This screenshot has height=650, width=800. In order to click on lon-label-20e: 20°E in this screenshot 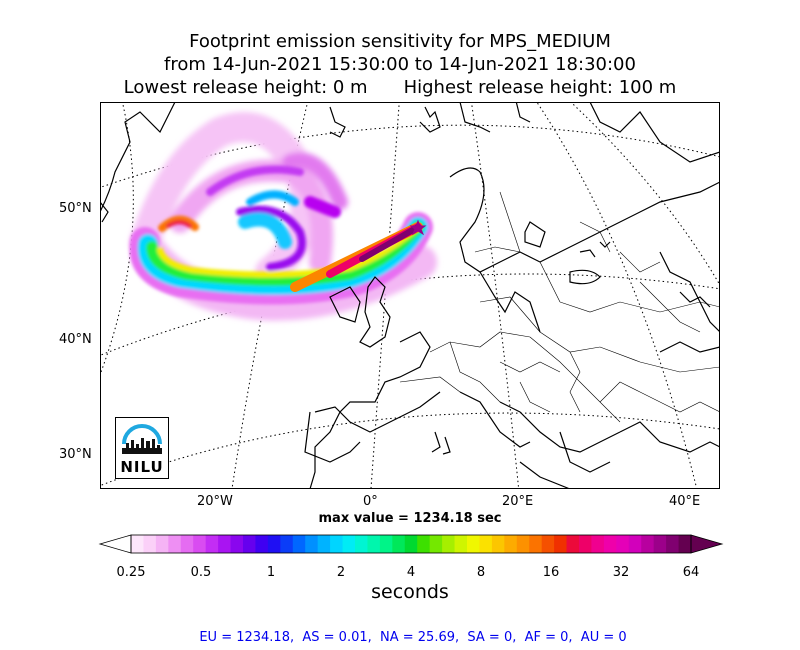, I will do `click(518, 501)`.